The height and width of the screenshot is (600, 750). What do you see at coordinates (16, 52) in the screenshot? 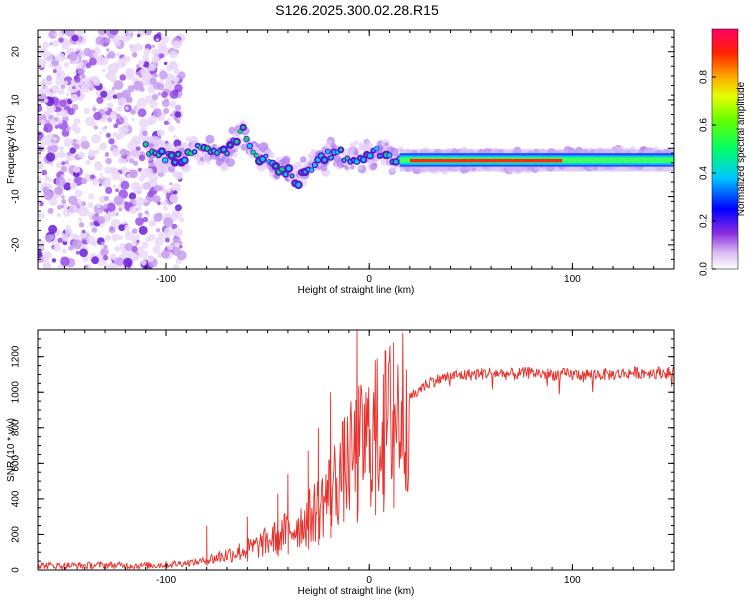
I see `y-tick-label: 20` at bounding box center [16, 52].